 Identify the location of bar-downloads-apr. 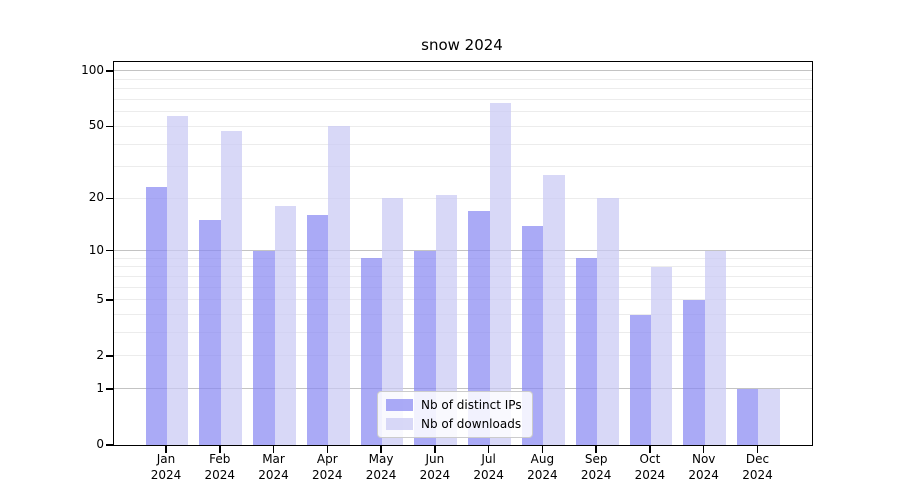
(339, 285).